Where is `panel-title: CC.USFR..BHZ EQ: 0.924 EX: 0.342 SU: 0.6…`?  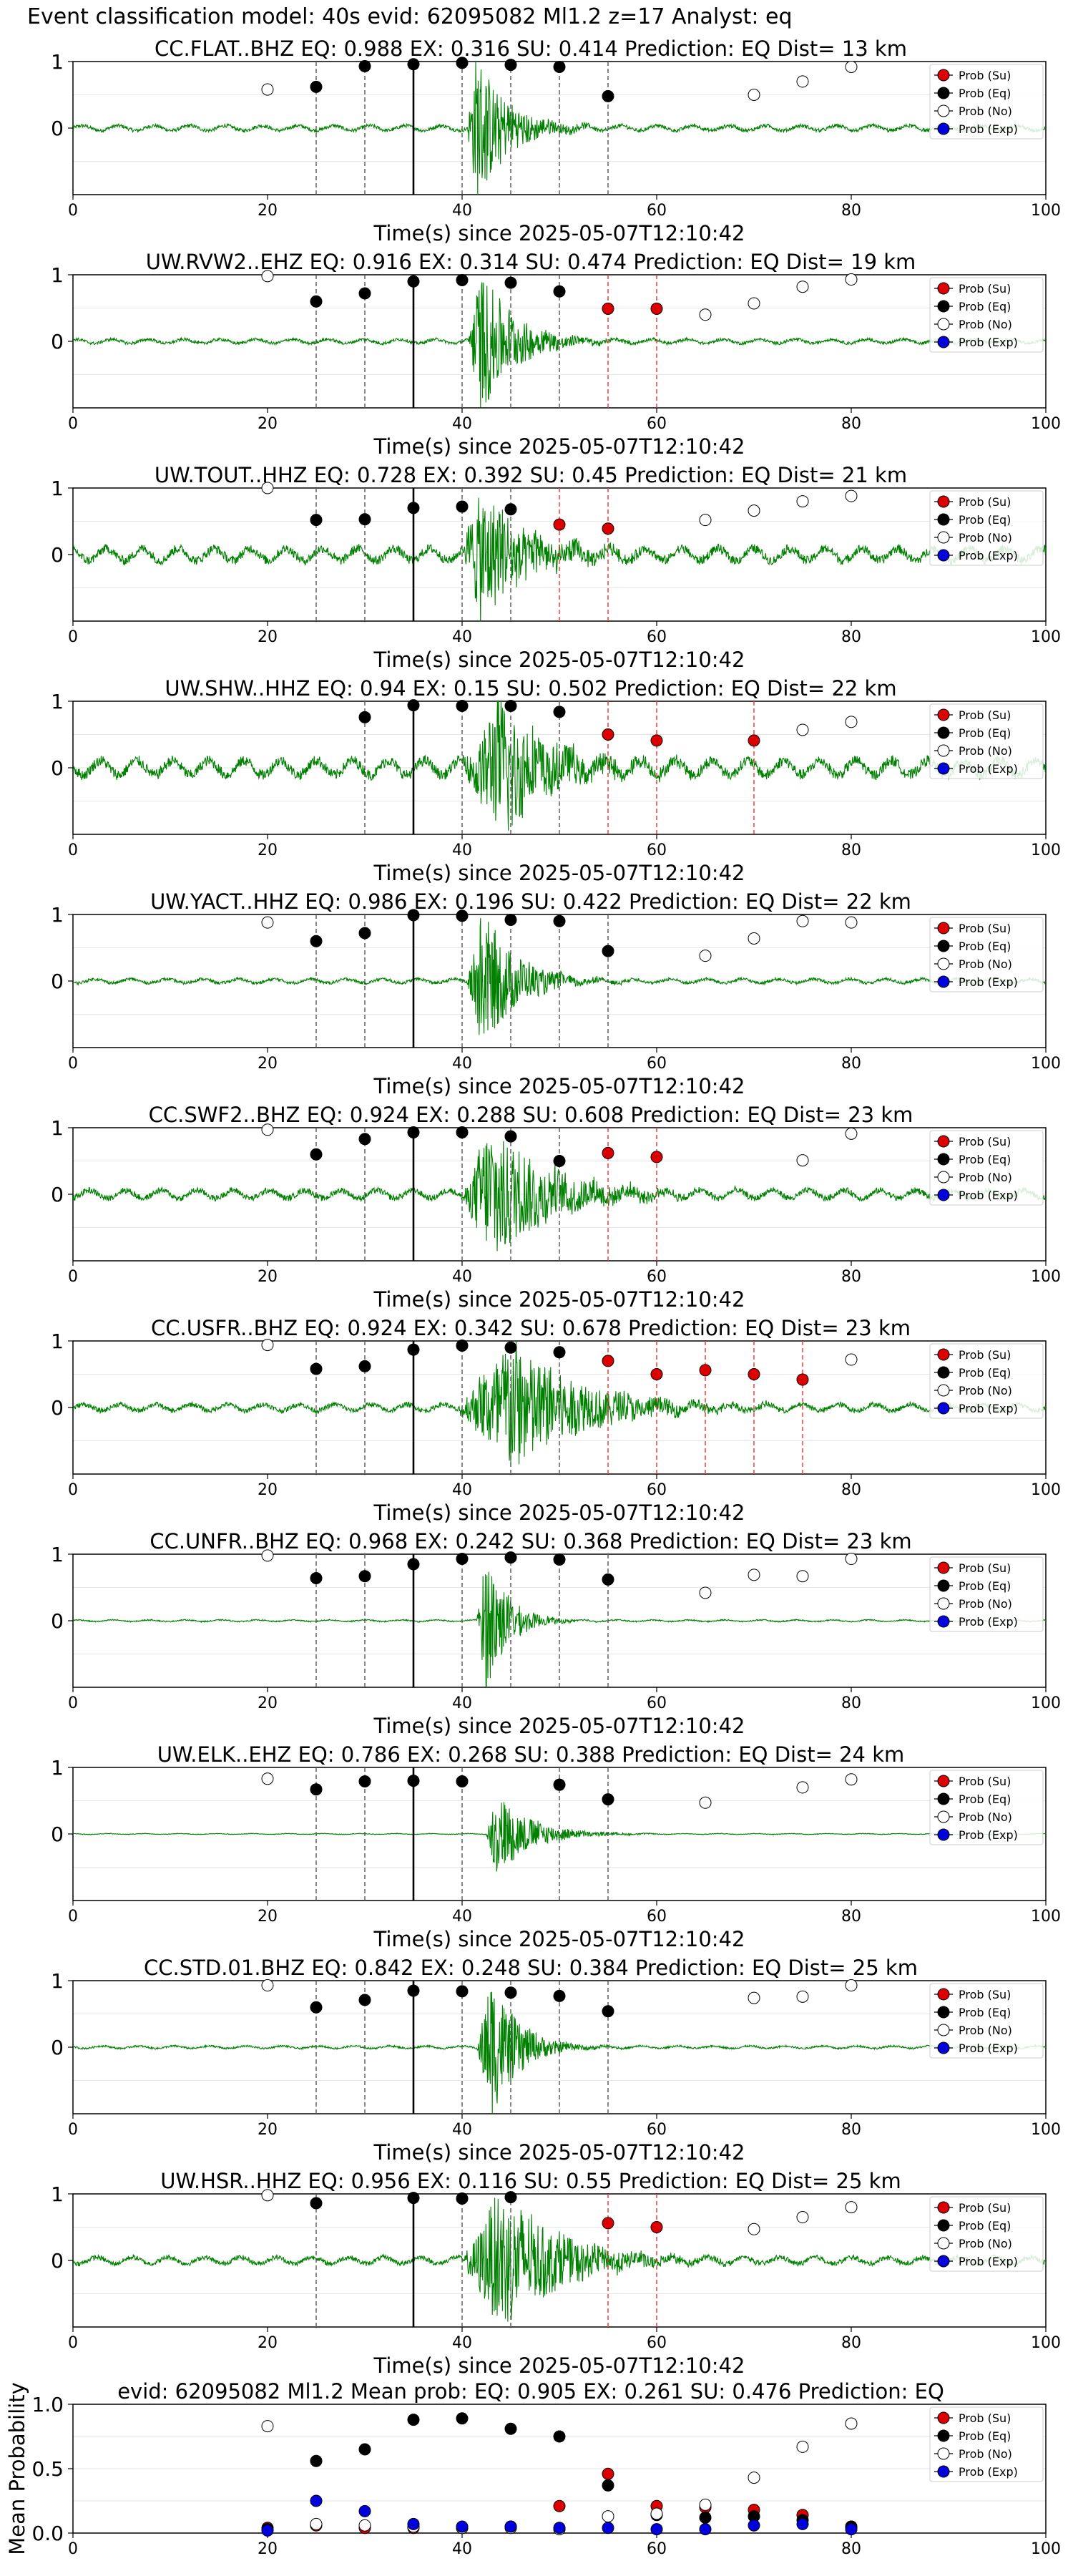 panel-title: CC.USFR..BHZ EQ: 0.924 EX: 0.342 SU: 0.6… is located at coordinates (531, 1328).